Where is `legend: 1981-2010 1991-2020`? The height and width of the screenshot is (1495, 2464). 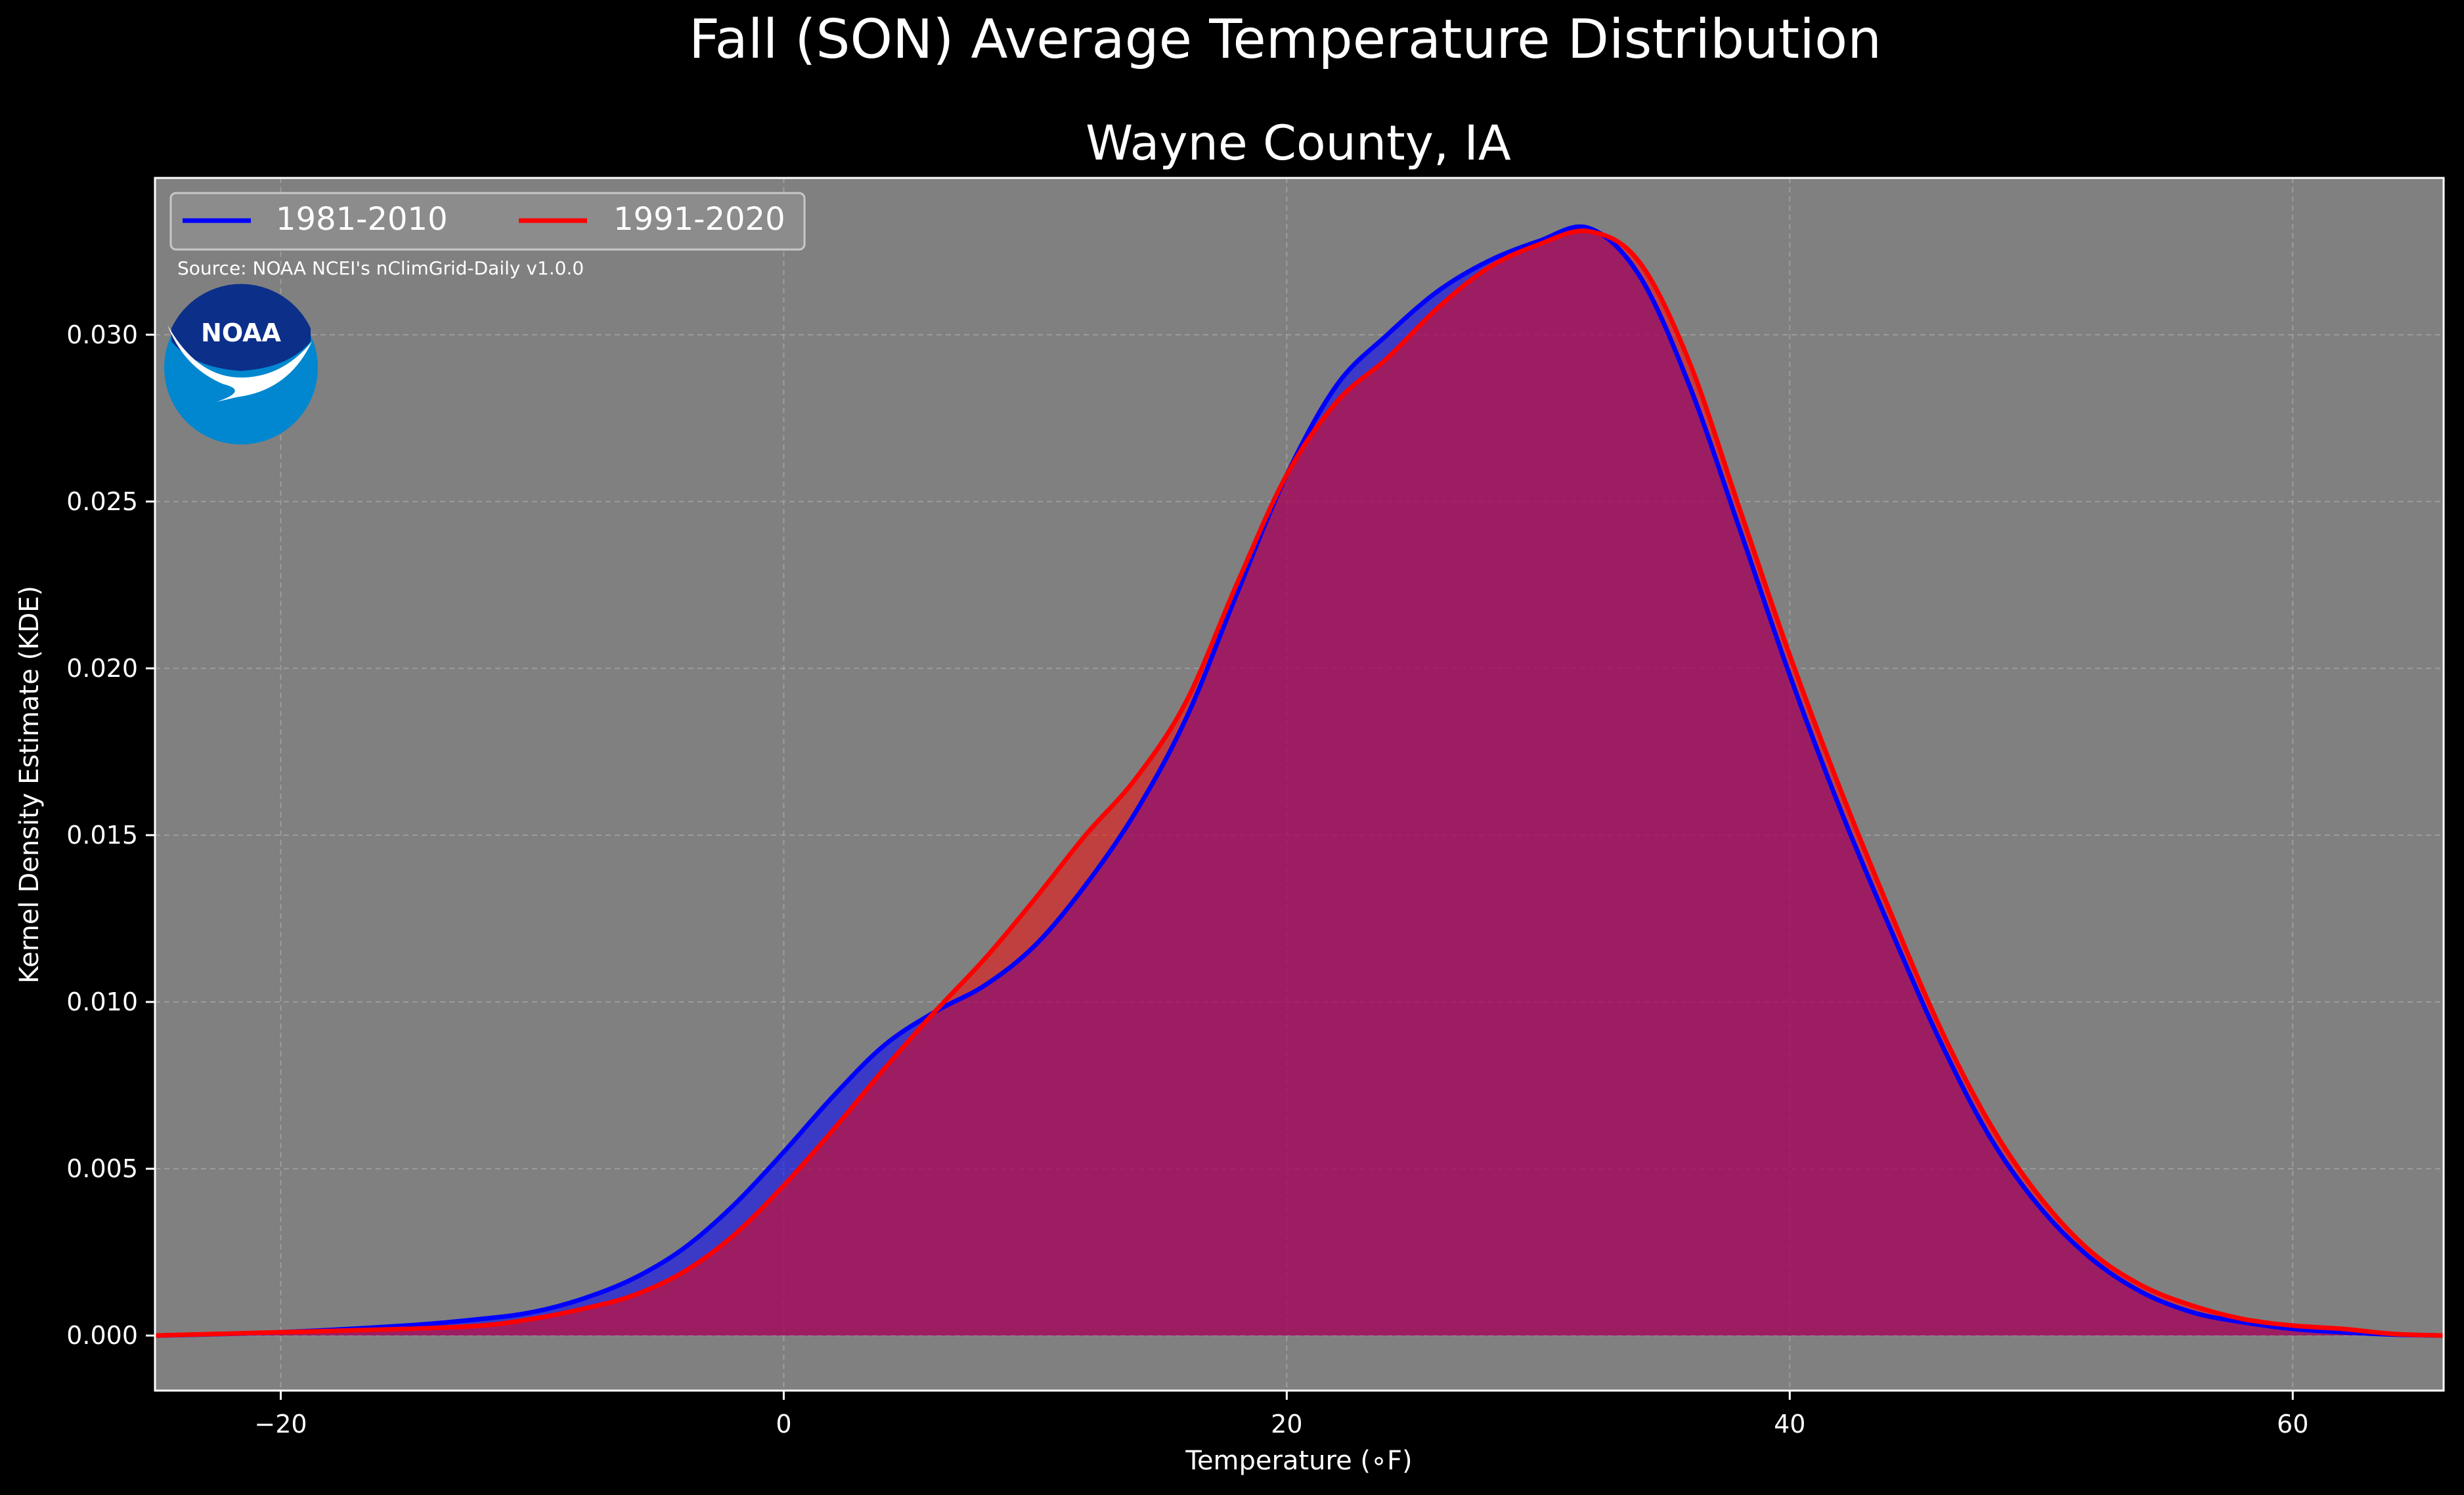 legend: 1981-2010 1991-2020 is located at coordinates (488, 221).